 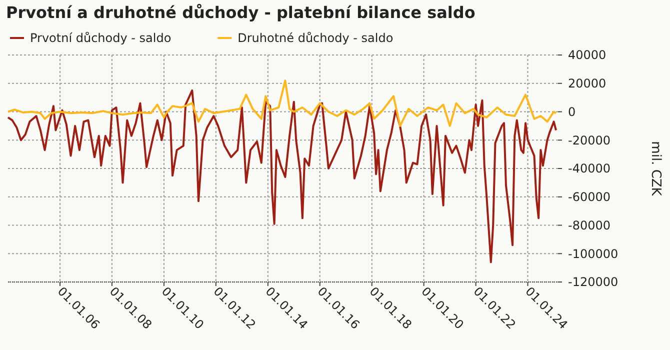 What do you see at coordinates (589, 169) in the screenshot?
I see `y-tick-label: -40000` at bounding box center [589, 169].